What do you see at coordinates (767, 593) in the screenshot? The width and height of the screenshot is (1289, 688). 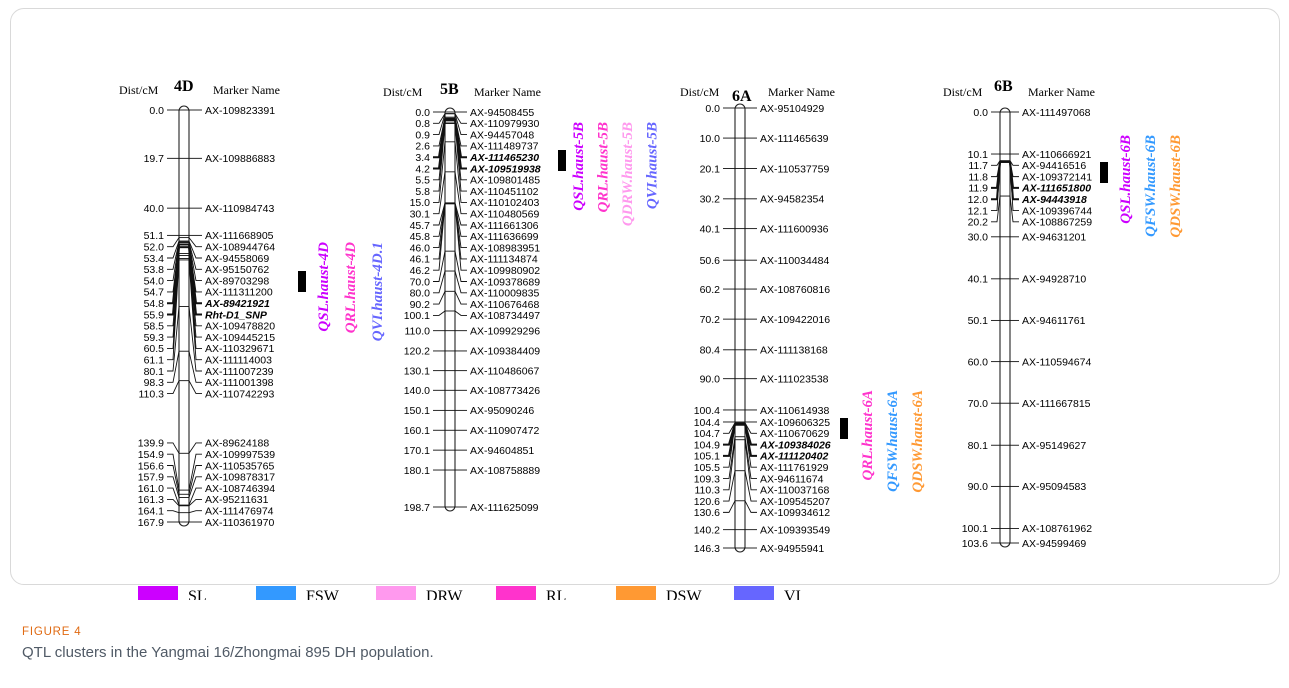 I see `legend-item-vi: VI` at bounding box center [767, 593].